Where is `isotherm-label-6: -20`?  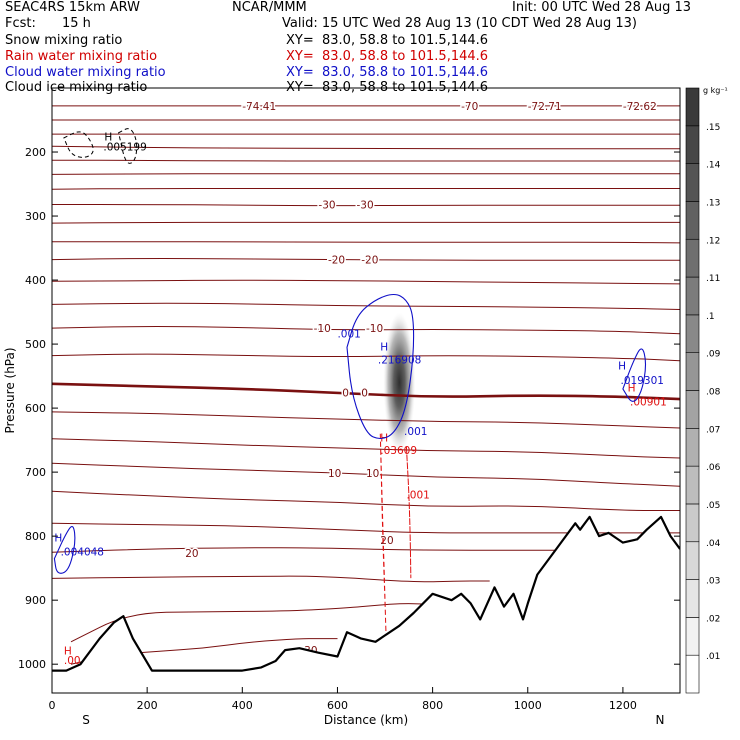
isotherm-label-6: -20 is located at coordinates (336, 261).